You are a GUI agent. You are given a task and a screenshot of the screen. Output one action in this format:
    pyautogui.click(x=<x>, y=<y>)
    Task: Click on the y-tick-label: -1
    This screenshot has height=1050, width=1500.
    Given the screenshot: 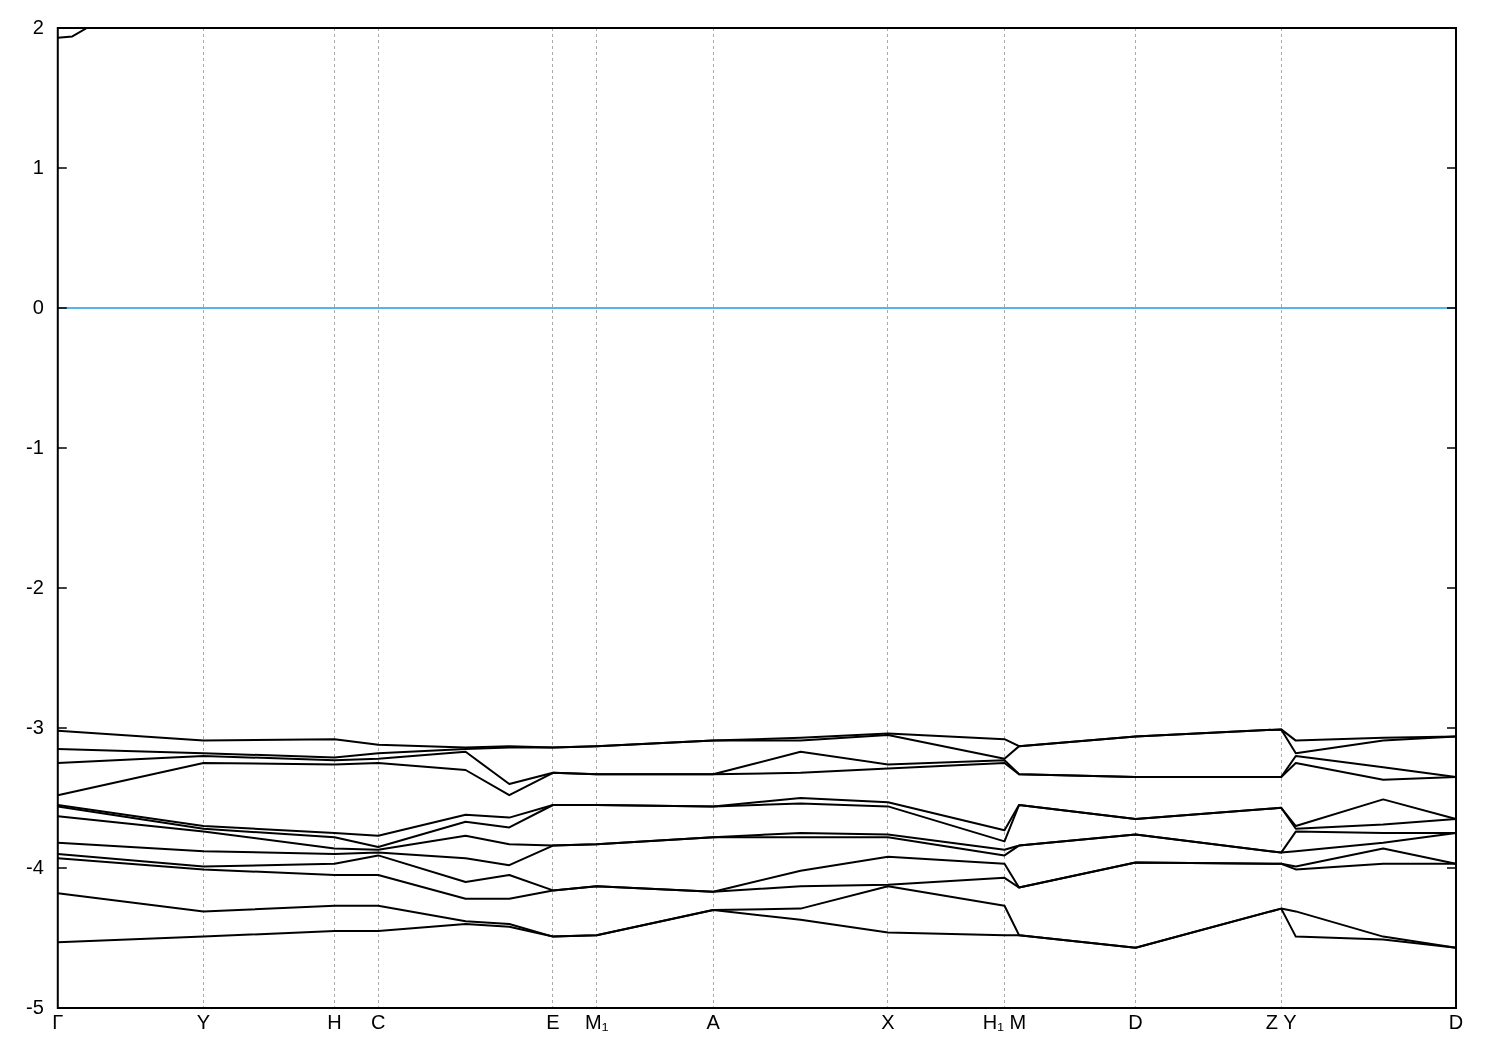 What is the action you would take?
    pyautogui.click(x=34, y=446)
    